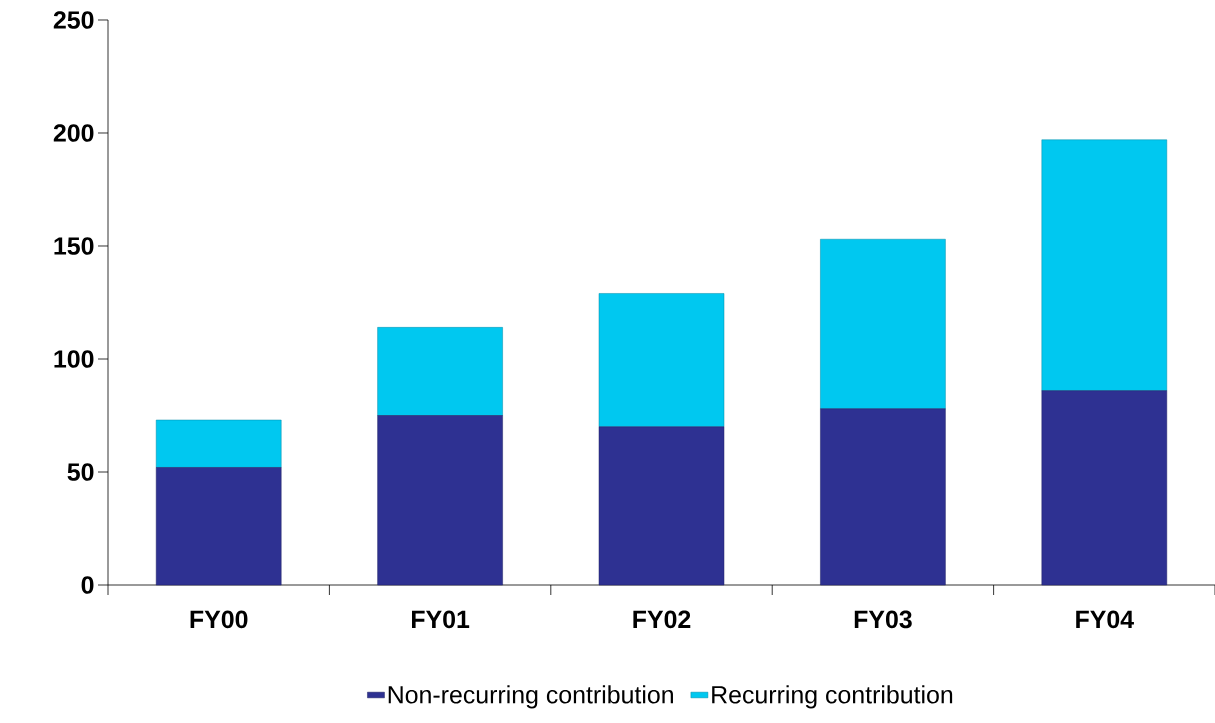 Image resolution: width=1215 pixels, height=723 pixels. I want to click on legend-label: Non-recurring contribution, so click(530, 697).